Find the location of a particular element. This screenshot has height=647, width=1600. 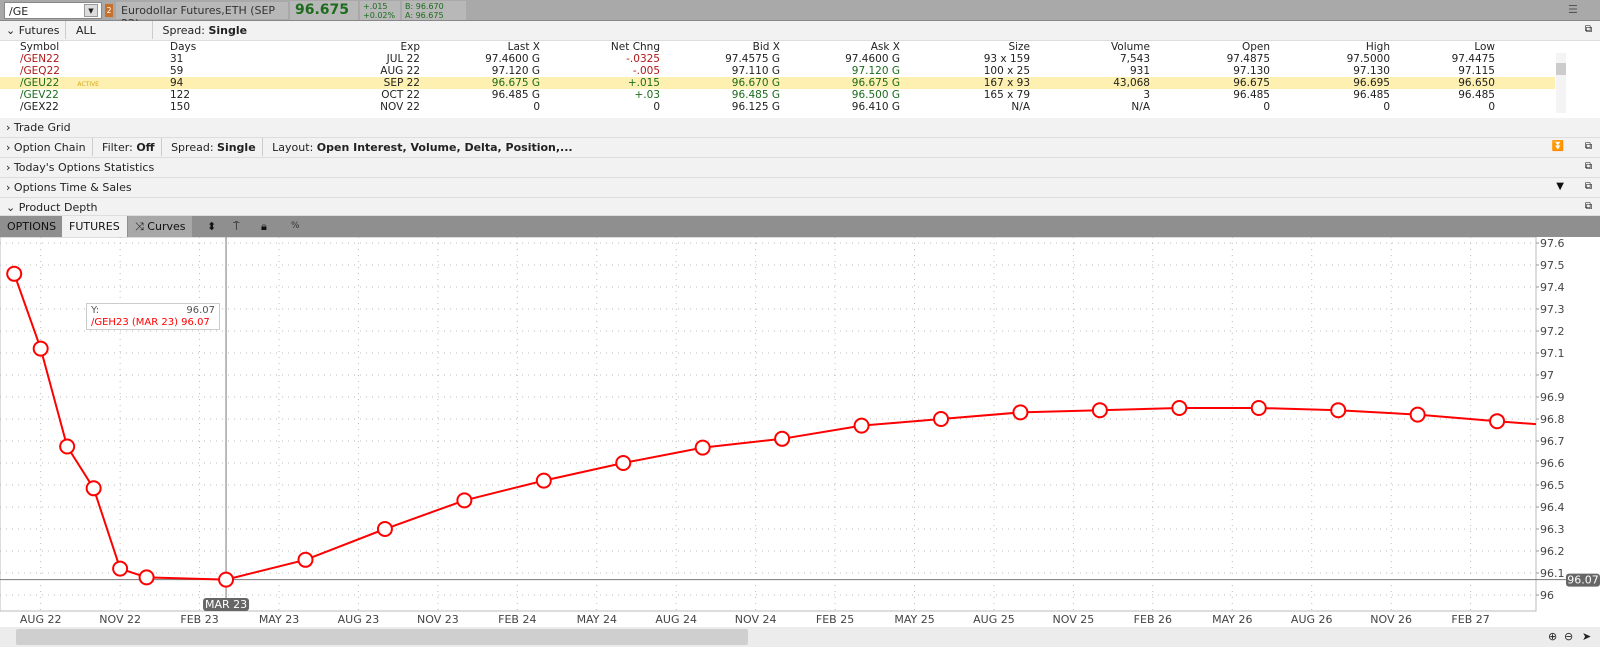

cell: +.03 is located at coordinates (600, 95).